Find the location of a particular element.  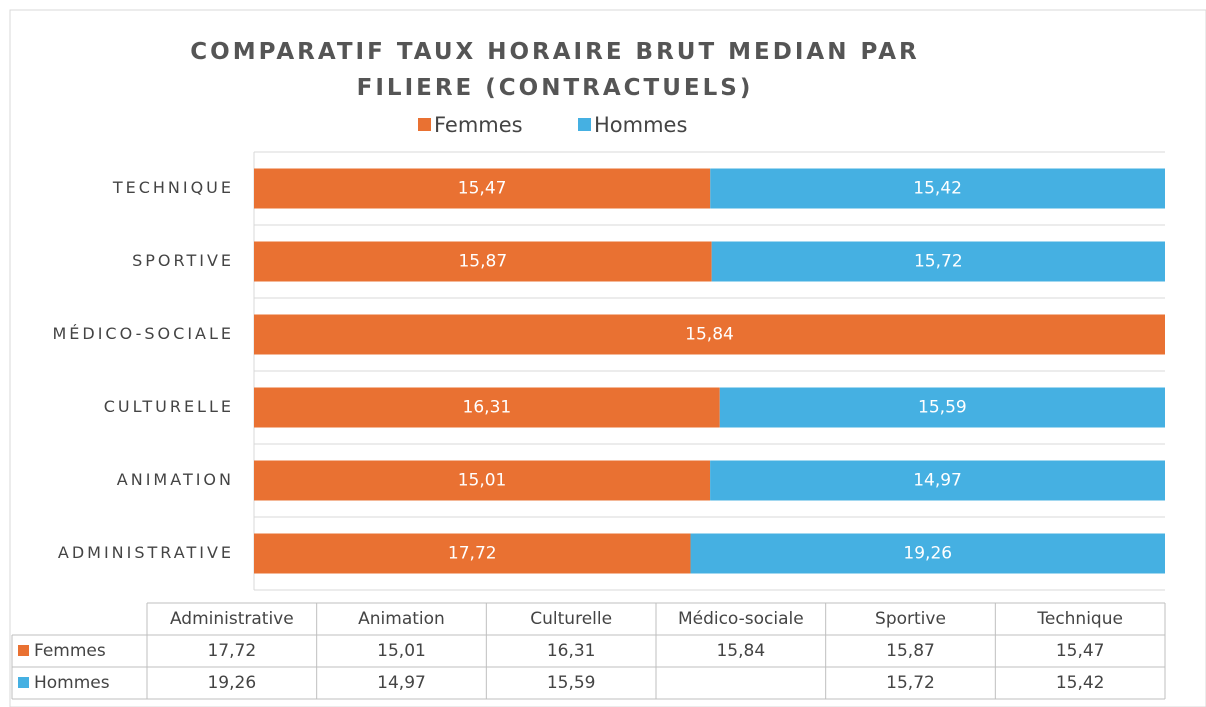

data-label: 15,42 is located at coordinates (937, 189).